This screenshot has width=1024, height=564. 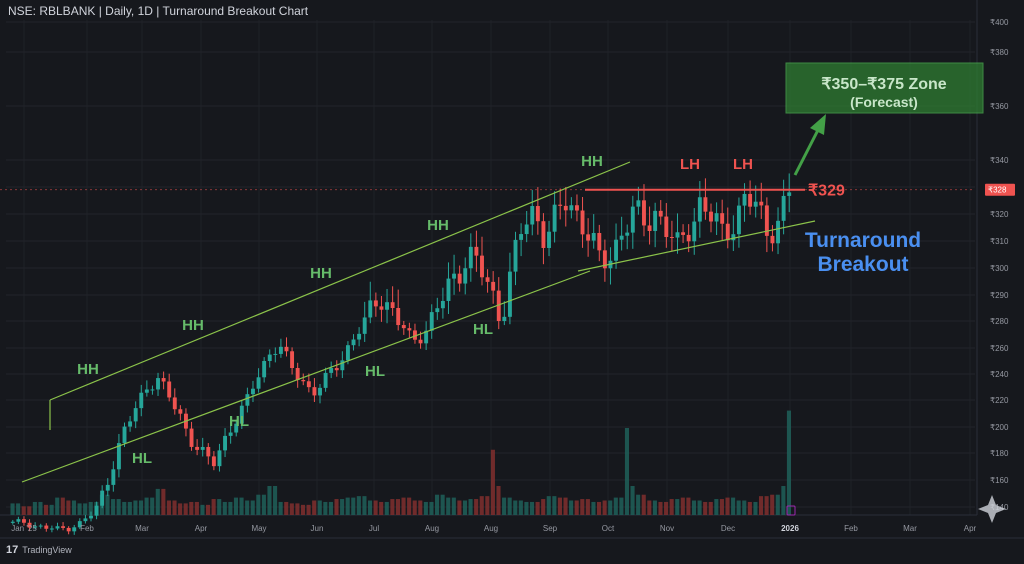 I want to click on range-support-line, so click(x=696, y=246).